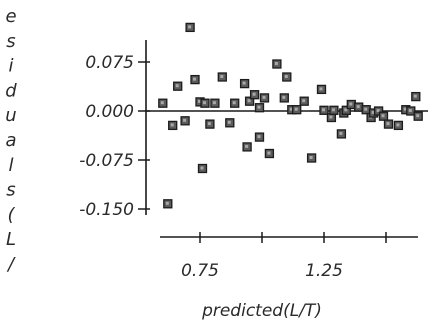 This screenshot has height=324, width=438. What do you see at coordinates (106, 210) in the screenshot?
I see `y-tick-label: -0.150` at bounding box center [106, 210].